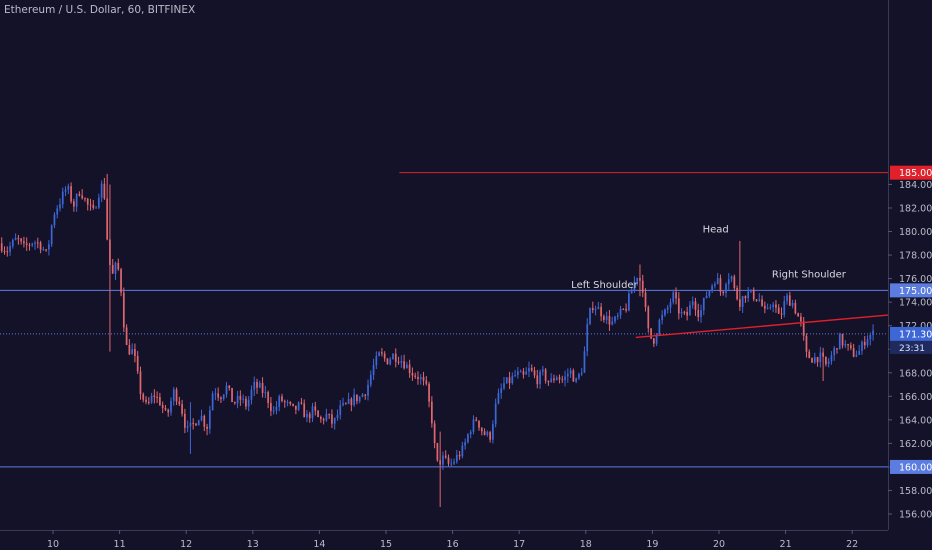 The height and width of the screenshot is (550, 932). I want to click on level-price-label: 185.00, so click(915, 173).